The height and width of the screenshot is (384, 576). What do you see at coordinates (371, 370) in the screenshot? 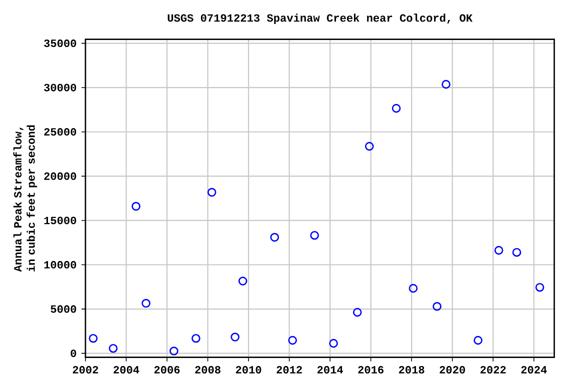
I see `x-tick-label: 2016` at bounding box center [371, 370].